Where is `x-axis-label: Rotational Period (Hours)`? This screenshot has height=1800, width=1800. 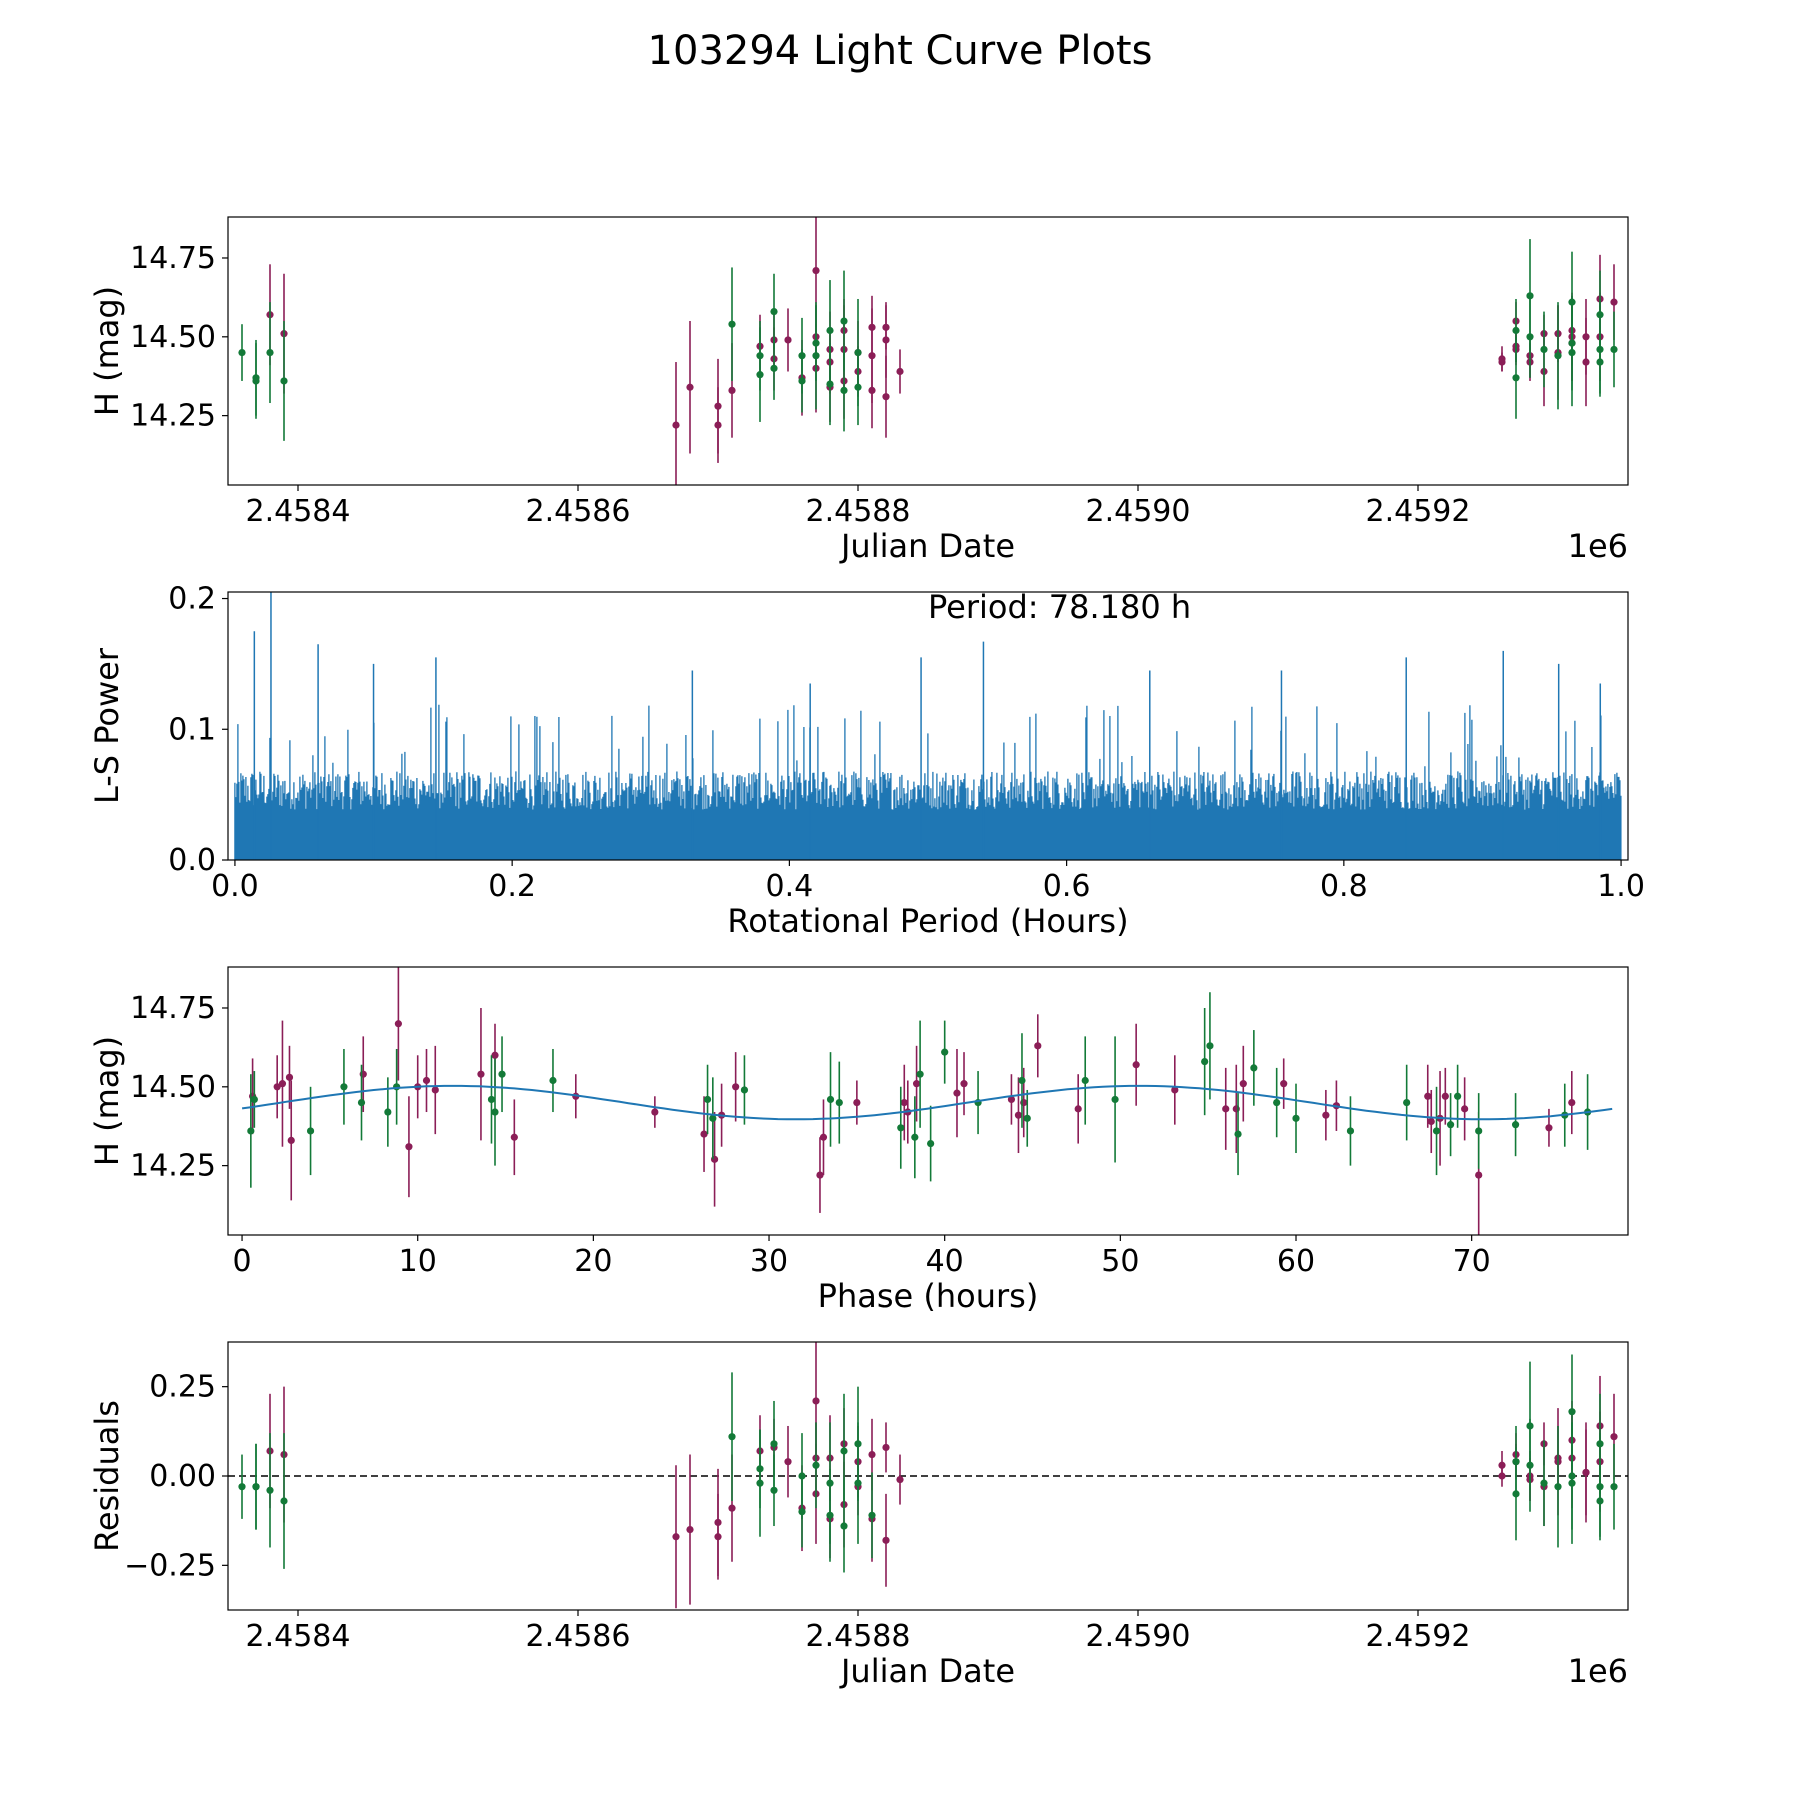
x-axis-label: Rotational Period (Hours) is located at coordinates (927, 921).